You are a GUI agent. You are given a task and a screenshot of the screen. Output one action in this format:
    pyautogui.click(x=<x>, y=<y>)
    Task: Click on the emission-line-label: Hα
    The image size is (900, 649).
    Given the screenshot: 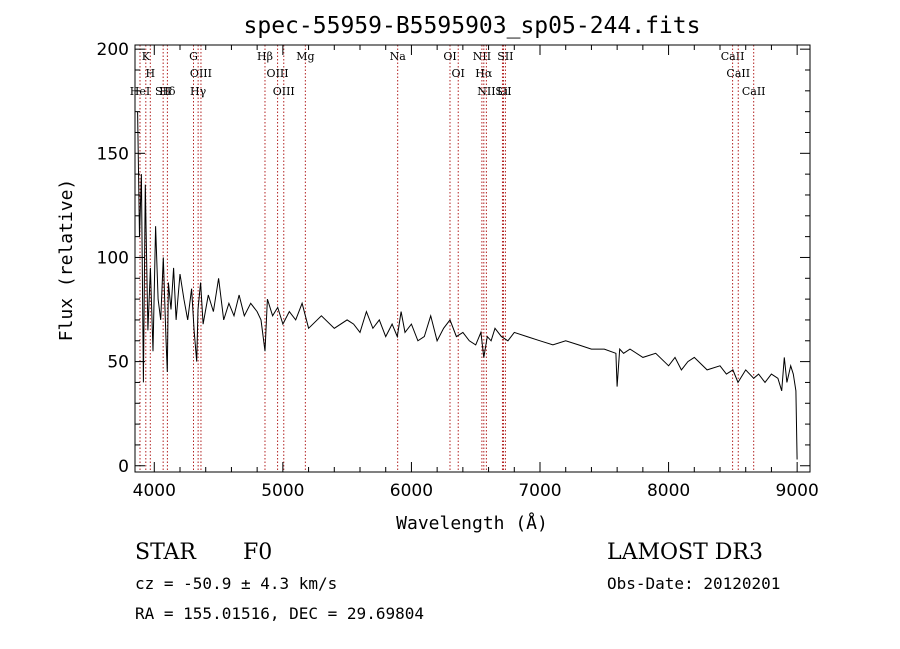 What is the action you would take?
    pyautogui.click(x=484, y=73)
    